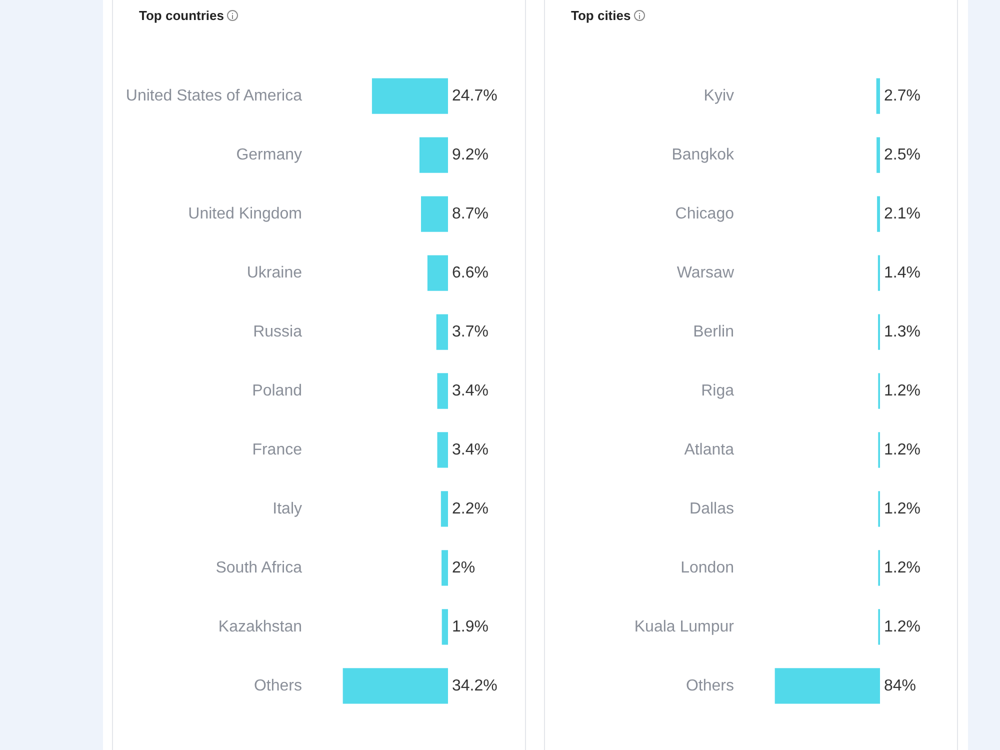  I want to click on y-tick-label: Riga, so click(717, 391).